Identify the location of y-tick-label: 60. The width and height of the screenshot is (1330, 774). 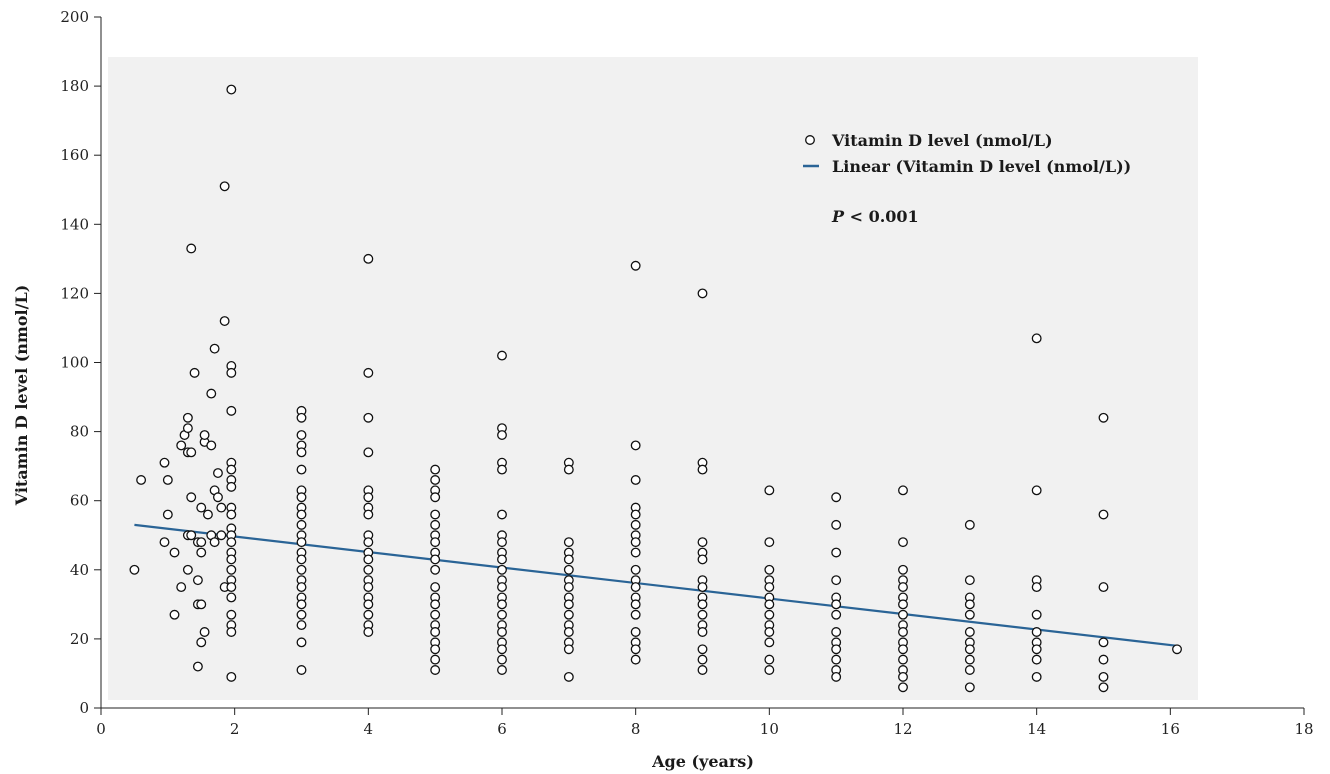
(79, 501).